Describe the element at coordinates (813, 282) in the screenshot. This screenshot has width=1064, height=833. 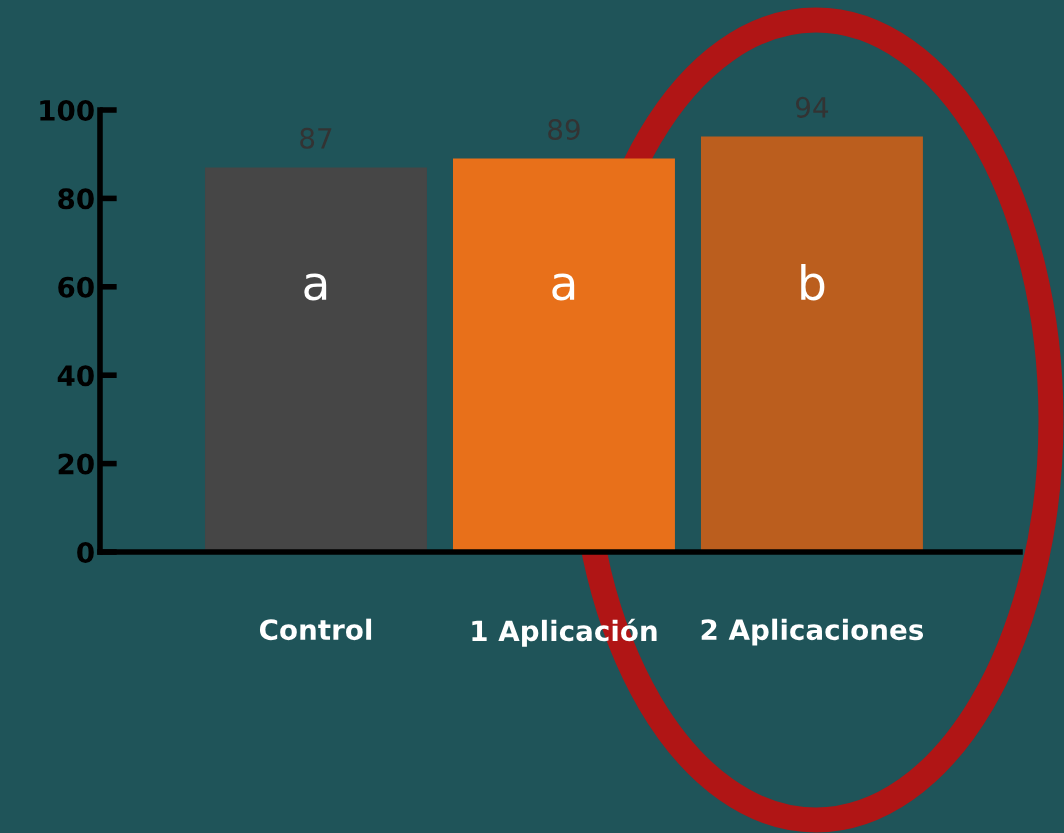
I see `annotation: b` at that location.